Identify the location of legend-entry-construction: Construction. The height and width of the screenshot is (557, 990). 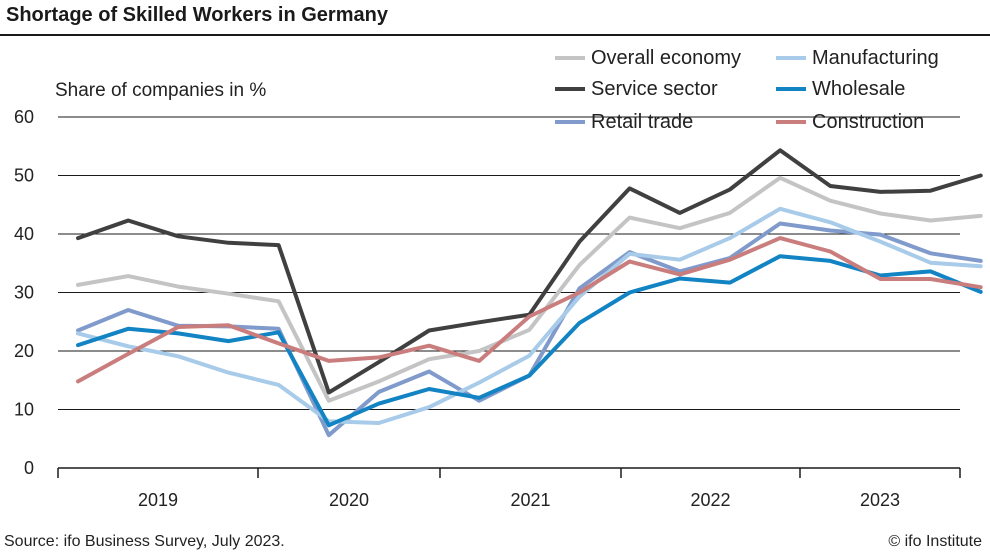
(850, 122).